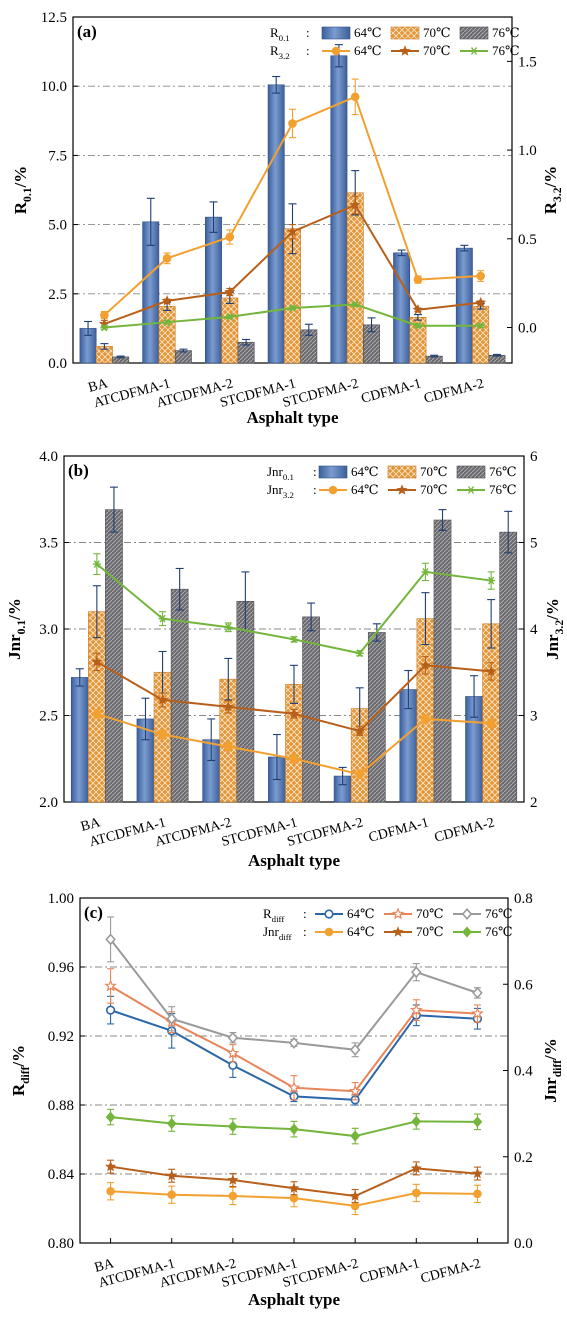  Describe the element at coordinates (550, 1049) in the screenshot. I see `panel-2-y2-axis-title-unit: /%` at that location.